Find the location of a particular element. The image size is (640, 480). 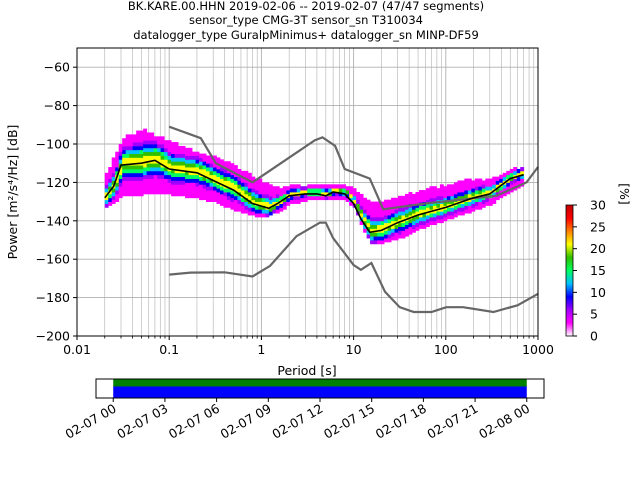

colorbar-tick-label: 25 is located at coordinates (598, 226).